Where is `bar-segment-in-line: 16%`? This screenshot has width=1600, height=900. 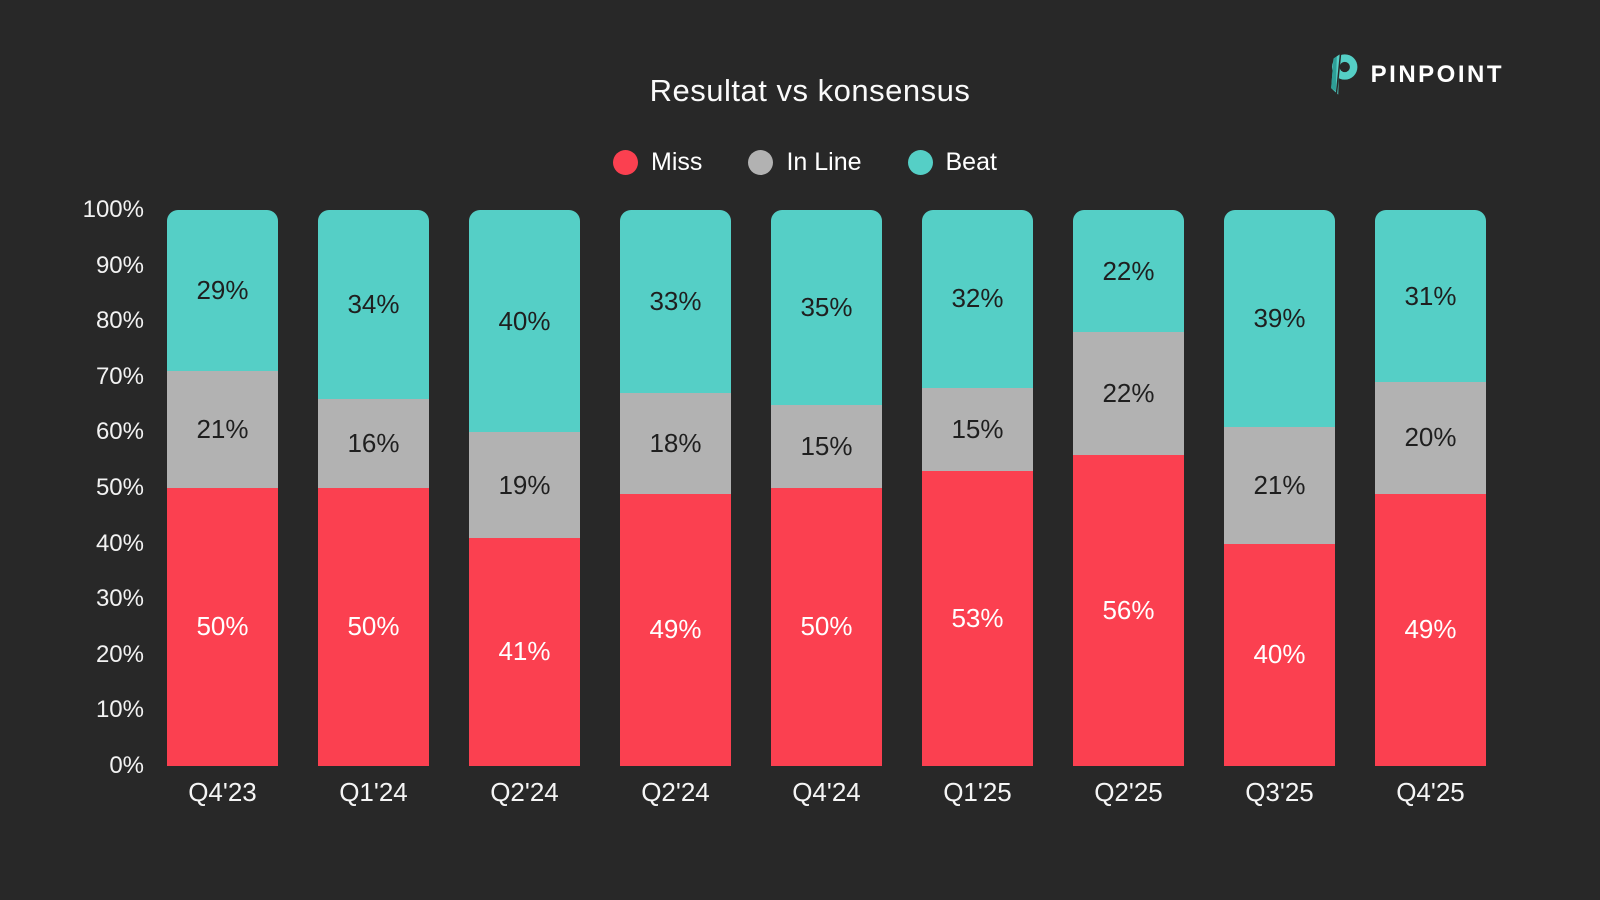
bar-segment-in-line: 16% is located at coordinates (373, 443).